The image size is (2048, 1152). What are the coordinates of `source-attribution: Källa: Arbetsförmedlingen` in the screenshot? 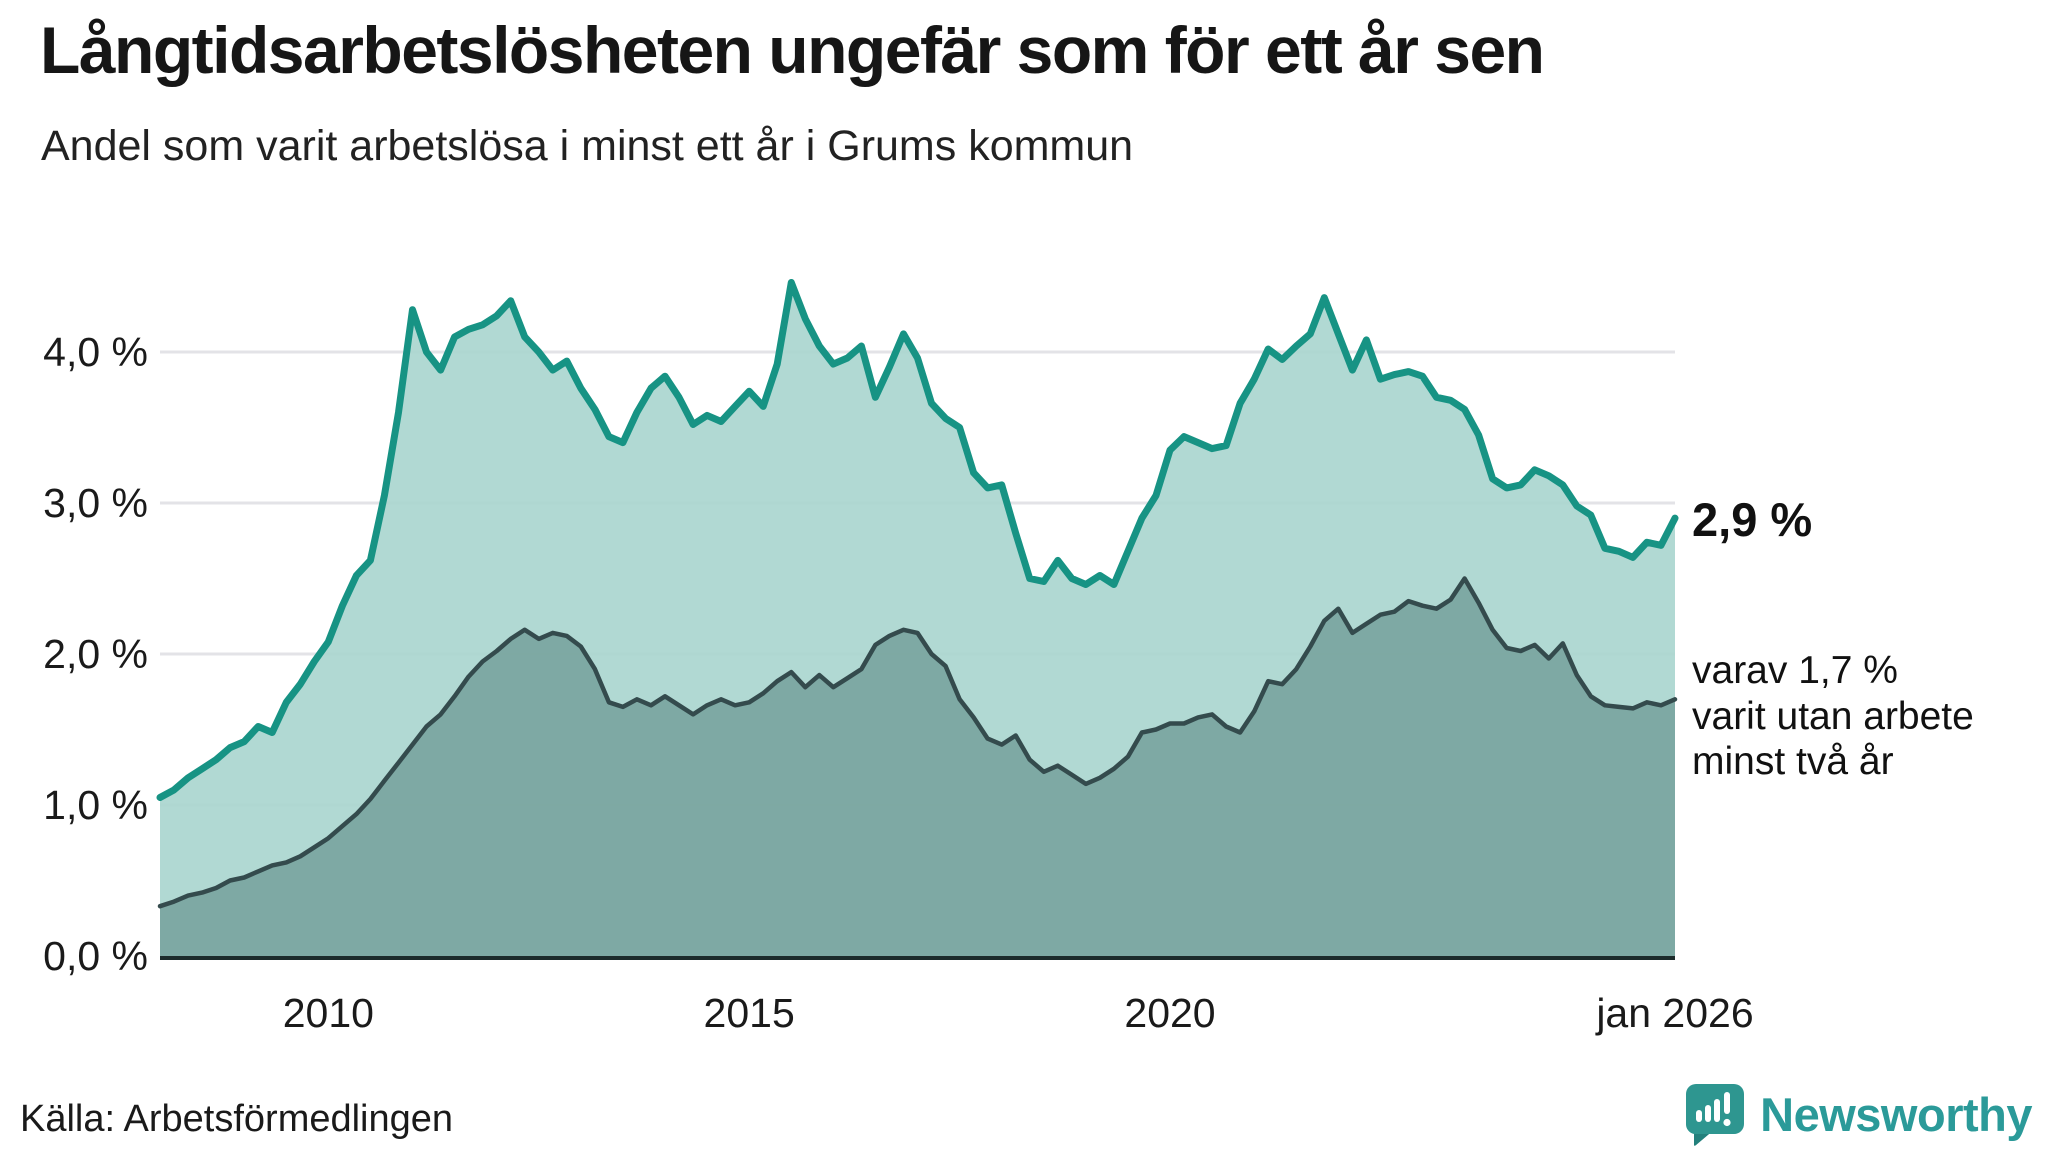 It's located at (237, 1119).